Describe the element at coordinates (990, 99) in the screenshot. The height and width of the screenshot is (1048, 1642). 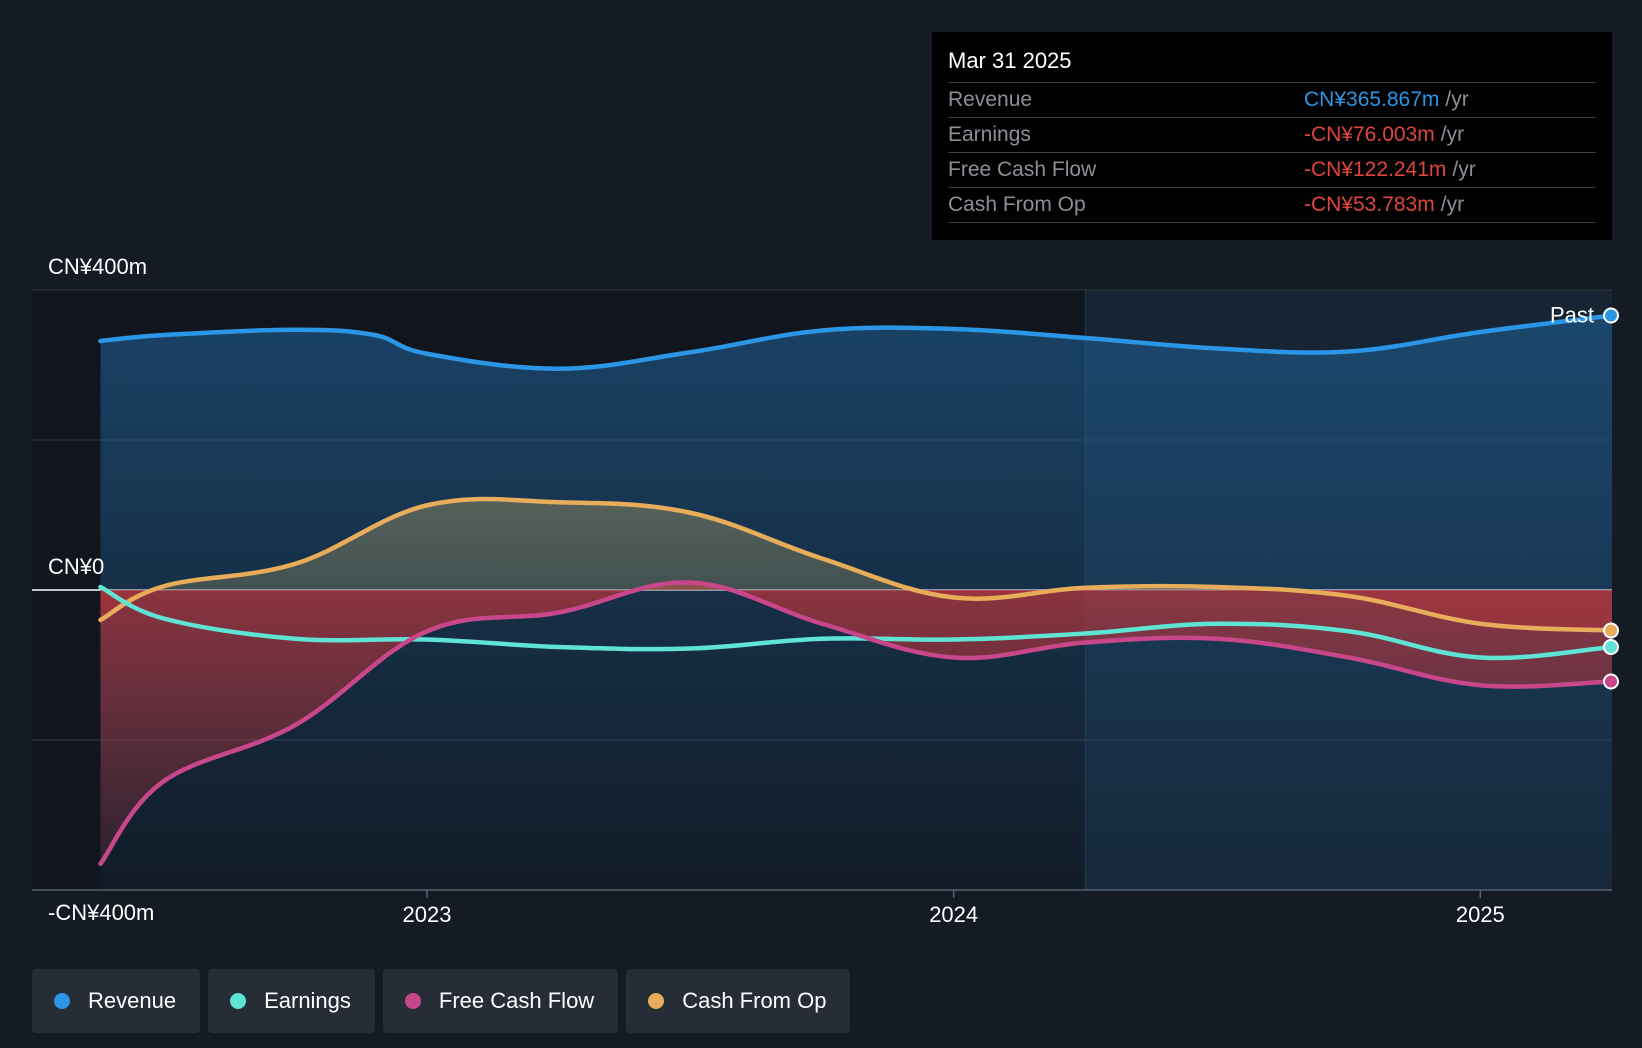
I see `tooltip-label: Revenue` at that location.